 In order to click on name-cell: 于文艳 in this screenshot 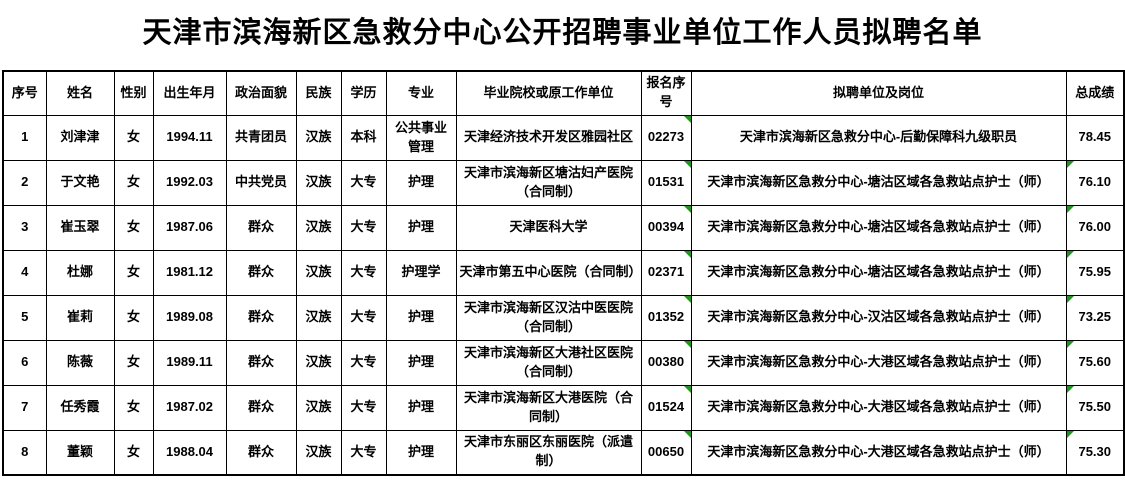, I will do `click(80, 182)`.